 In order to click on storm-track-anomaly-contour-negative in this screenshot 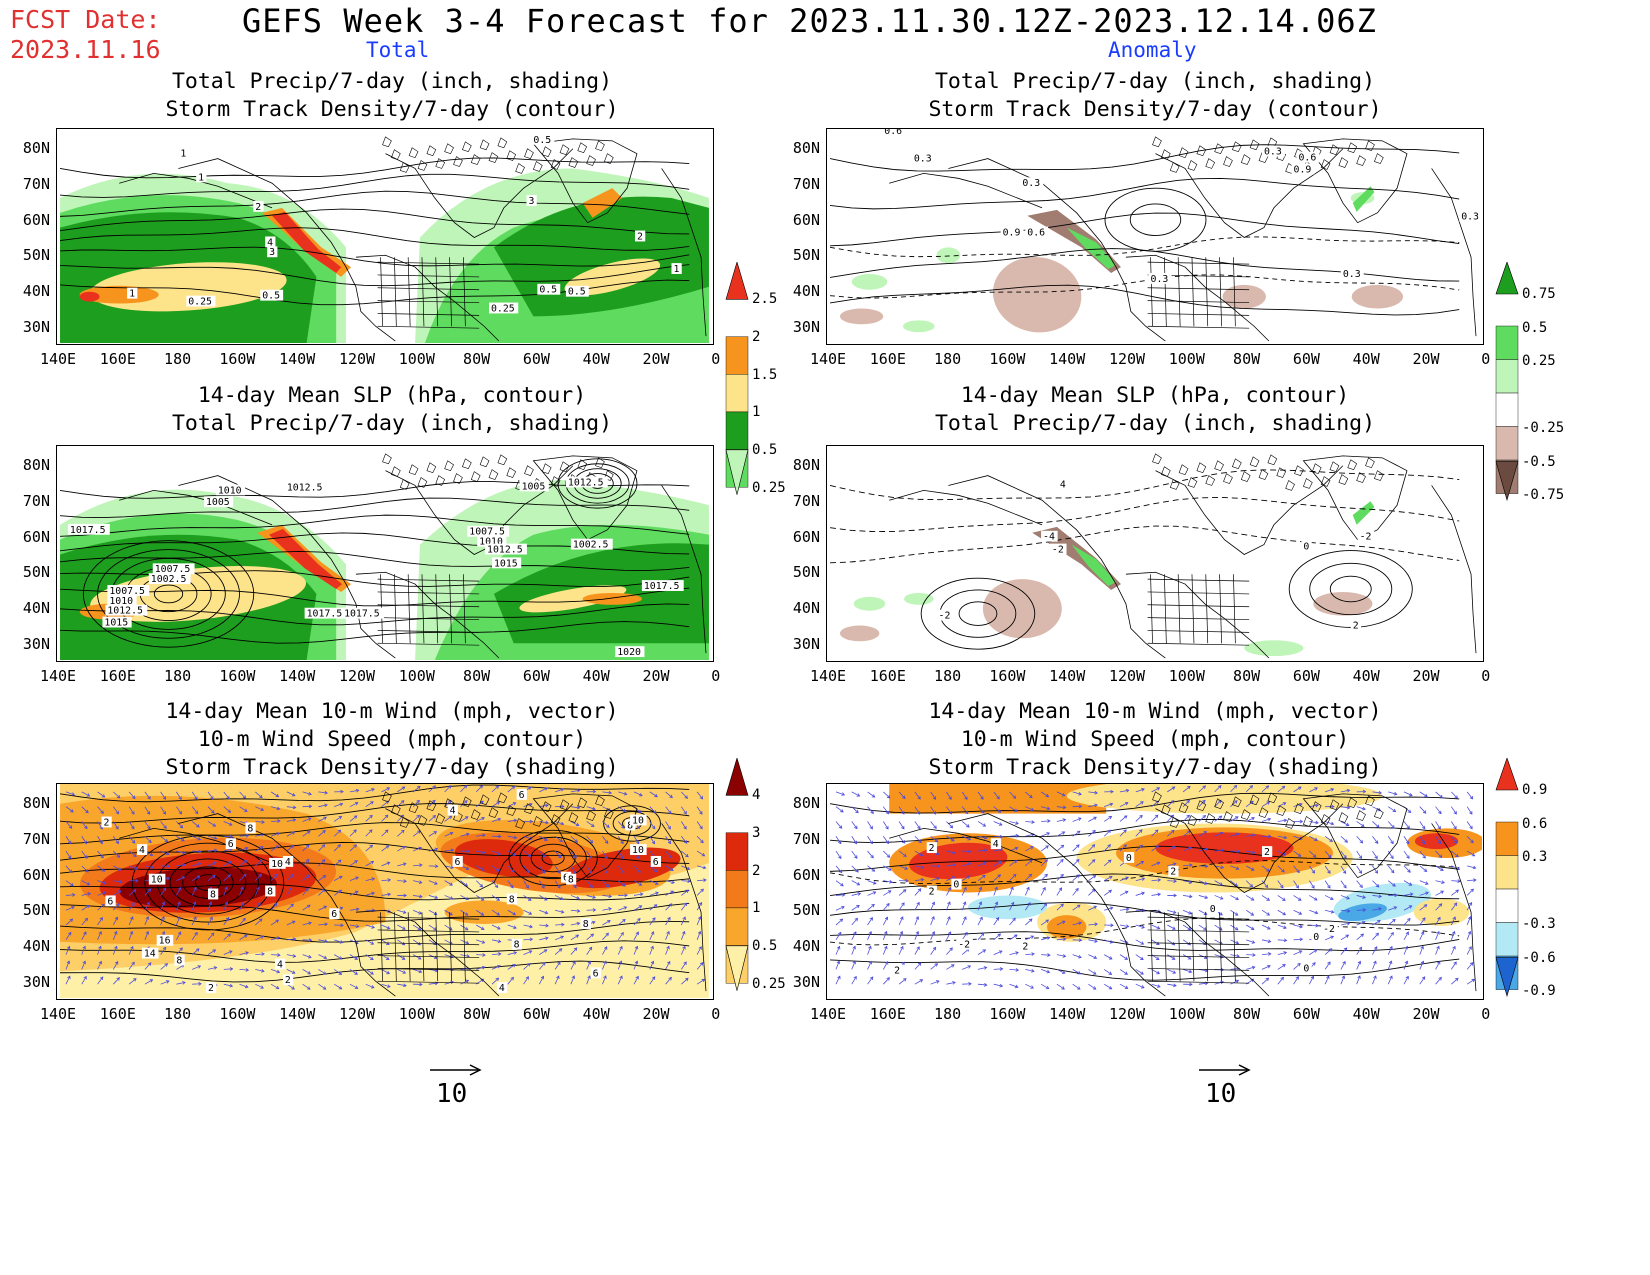, I will do `click(1145, 286)`.